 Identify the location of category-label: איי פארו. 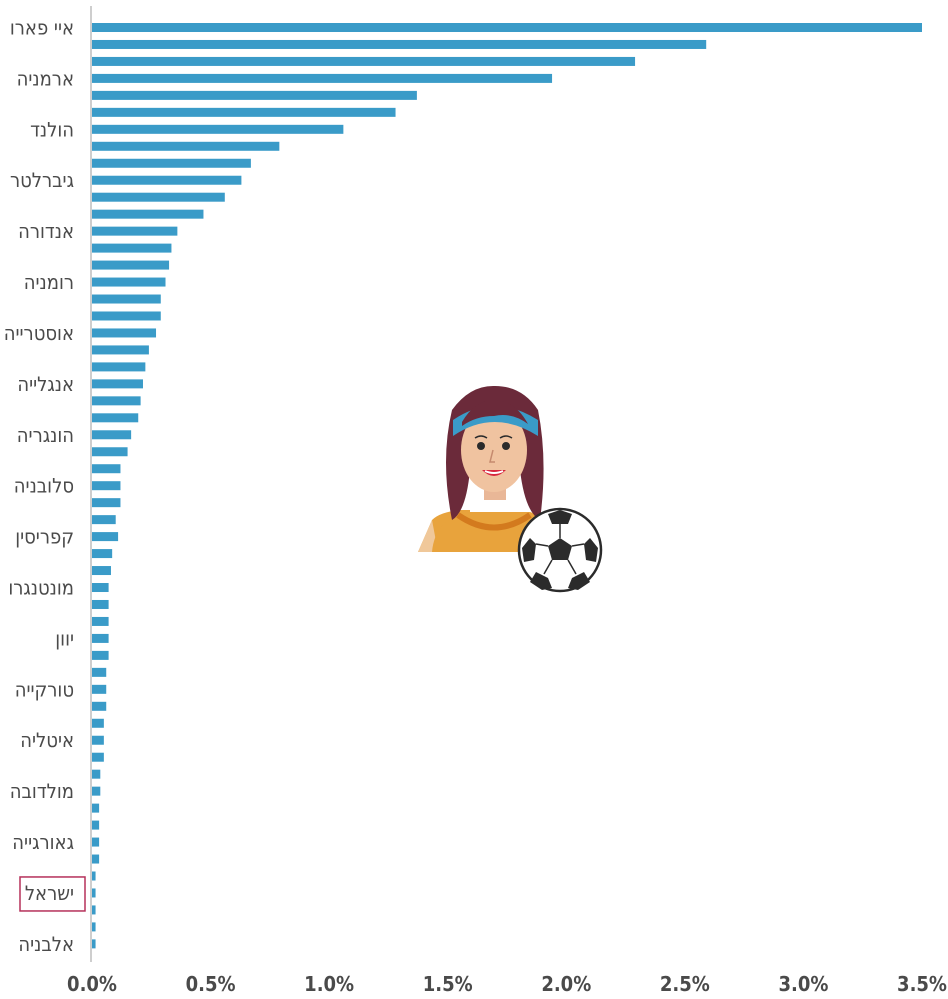
(42, 28).